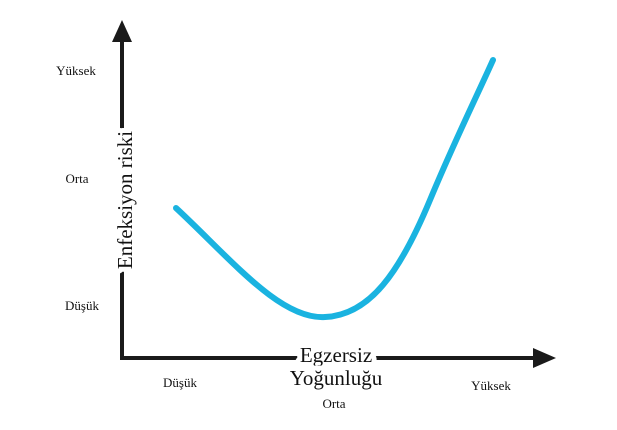 This screenshot has width=617, height=430. Describe the element at coordinates (336, 378) in the screenshot. I see `x-axis-title: Yoğunluğu` at that location.